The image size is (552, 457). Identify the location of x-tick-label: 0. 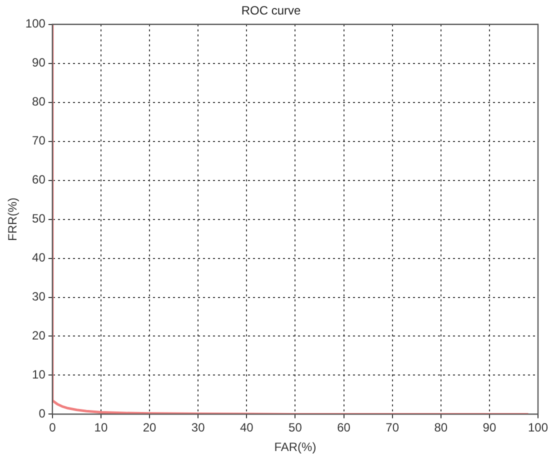
(52, 427).